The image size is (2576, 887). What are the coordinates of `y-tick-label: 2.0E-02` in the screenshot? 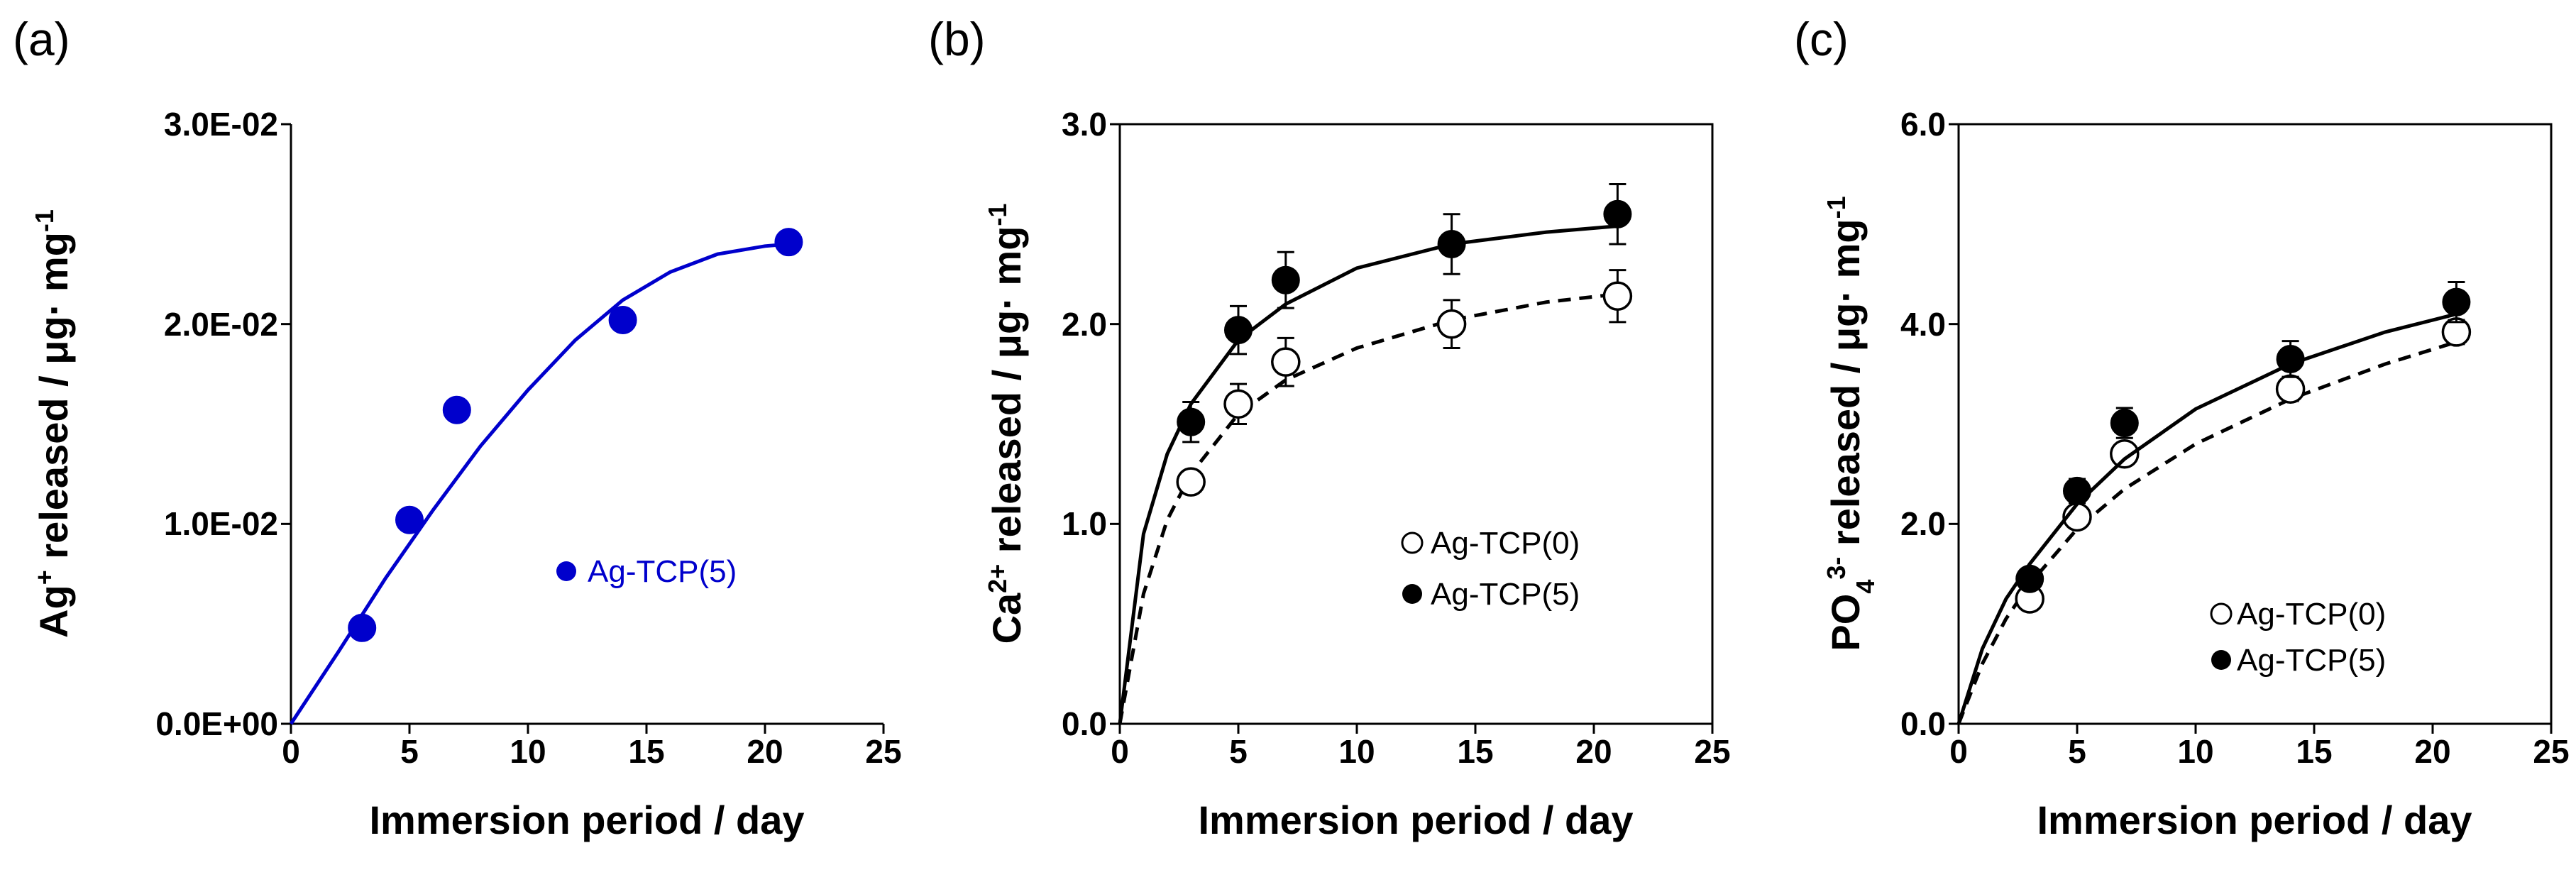 It's located at (221, 324).